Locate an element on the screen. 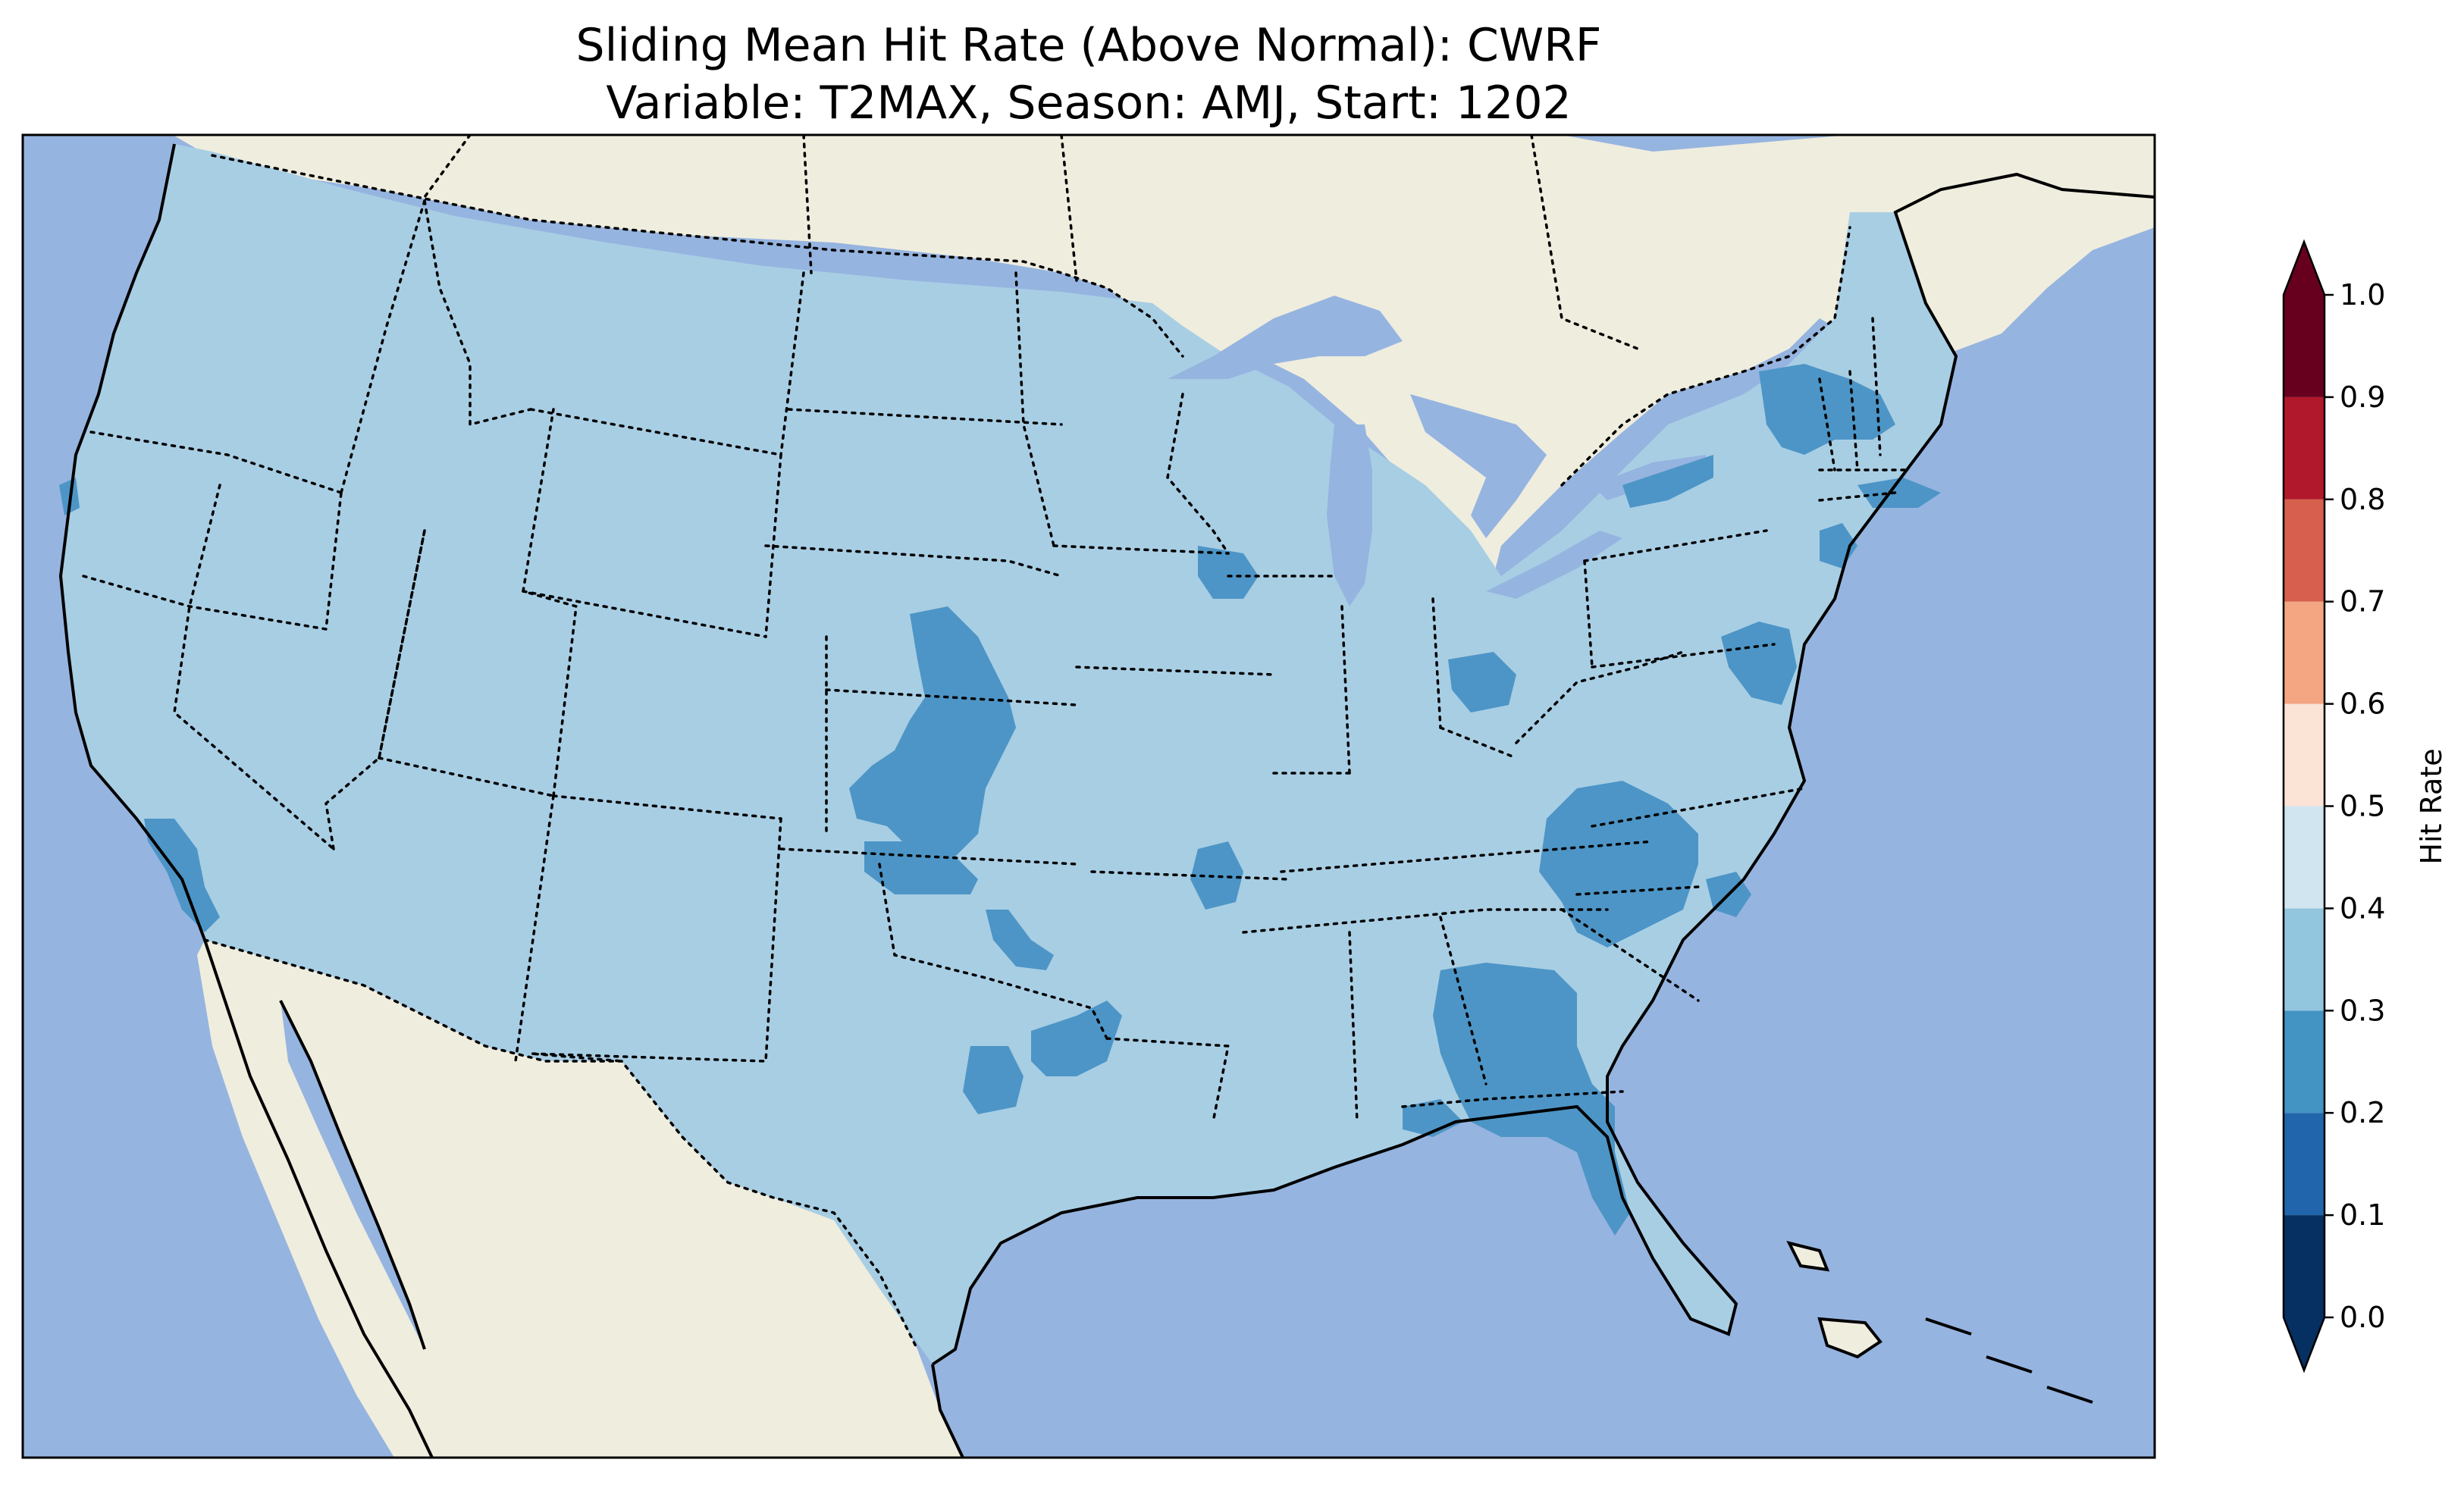  patch-georgia-alabama is located at coordinates (1531, 1099).